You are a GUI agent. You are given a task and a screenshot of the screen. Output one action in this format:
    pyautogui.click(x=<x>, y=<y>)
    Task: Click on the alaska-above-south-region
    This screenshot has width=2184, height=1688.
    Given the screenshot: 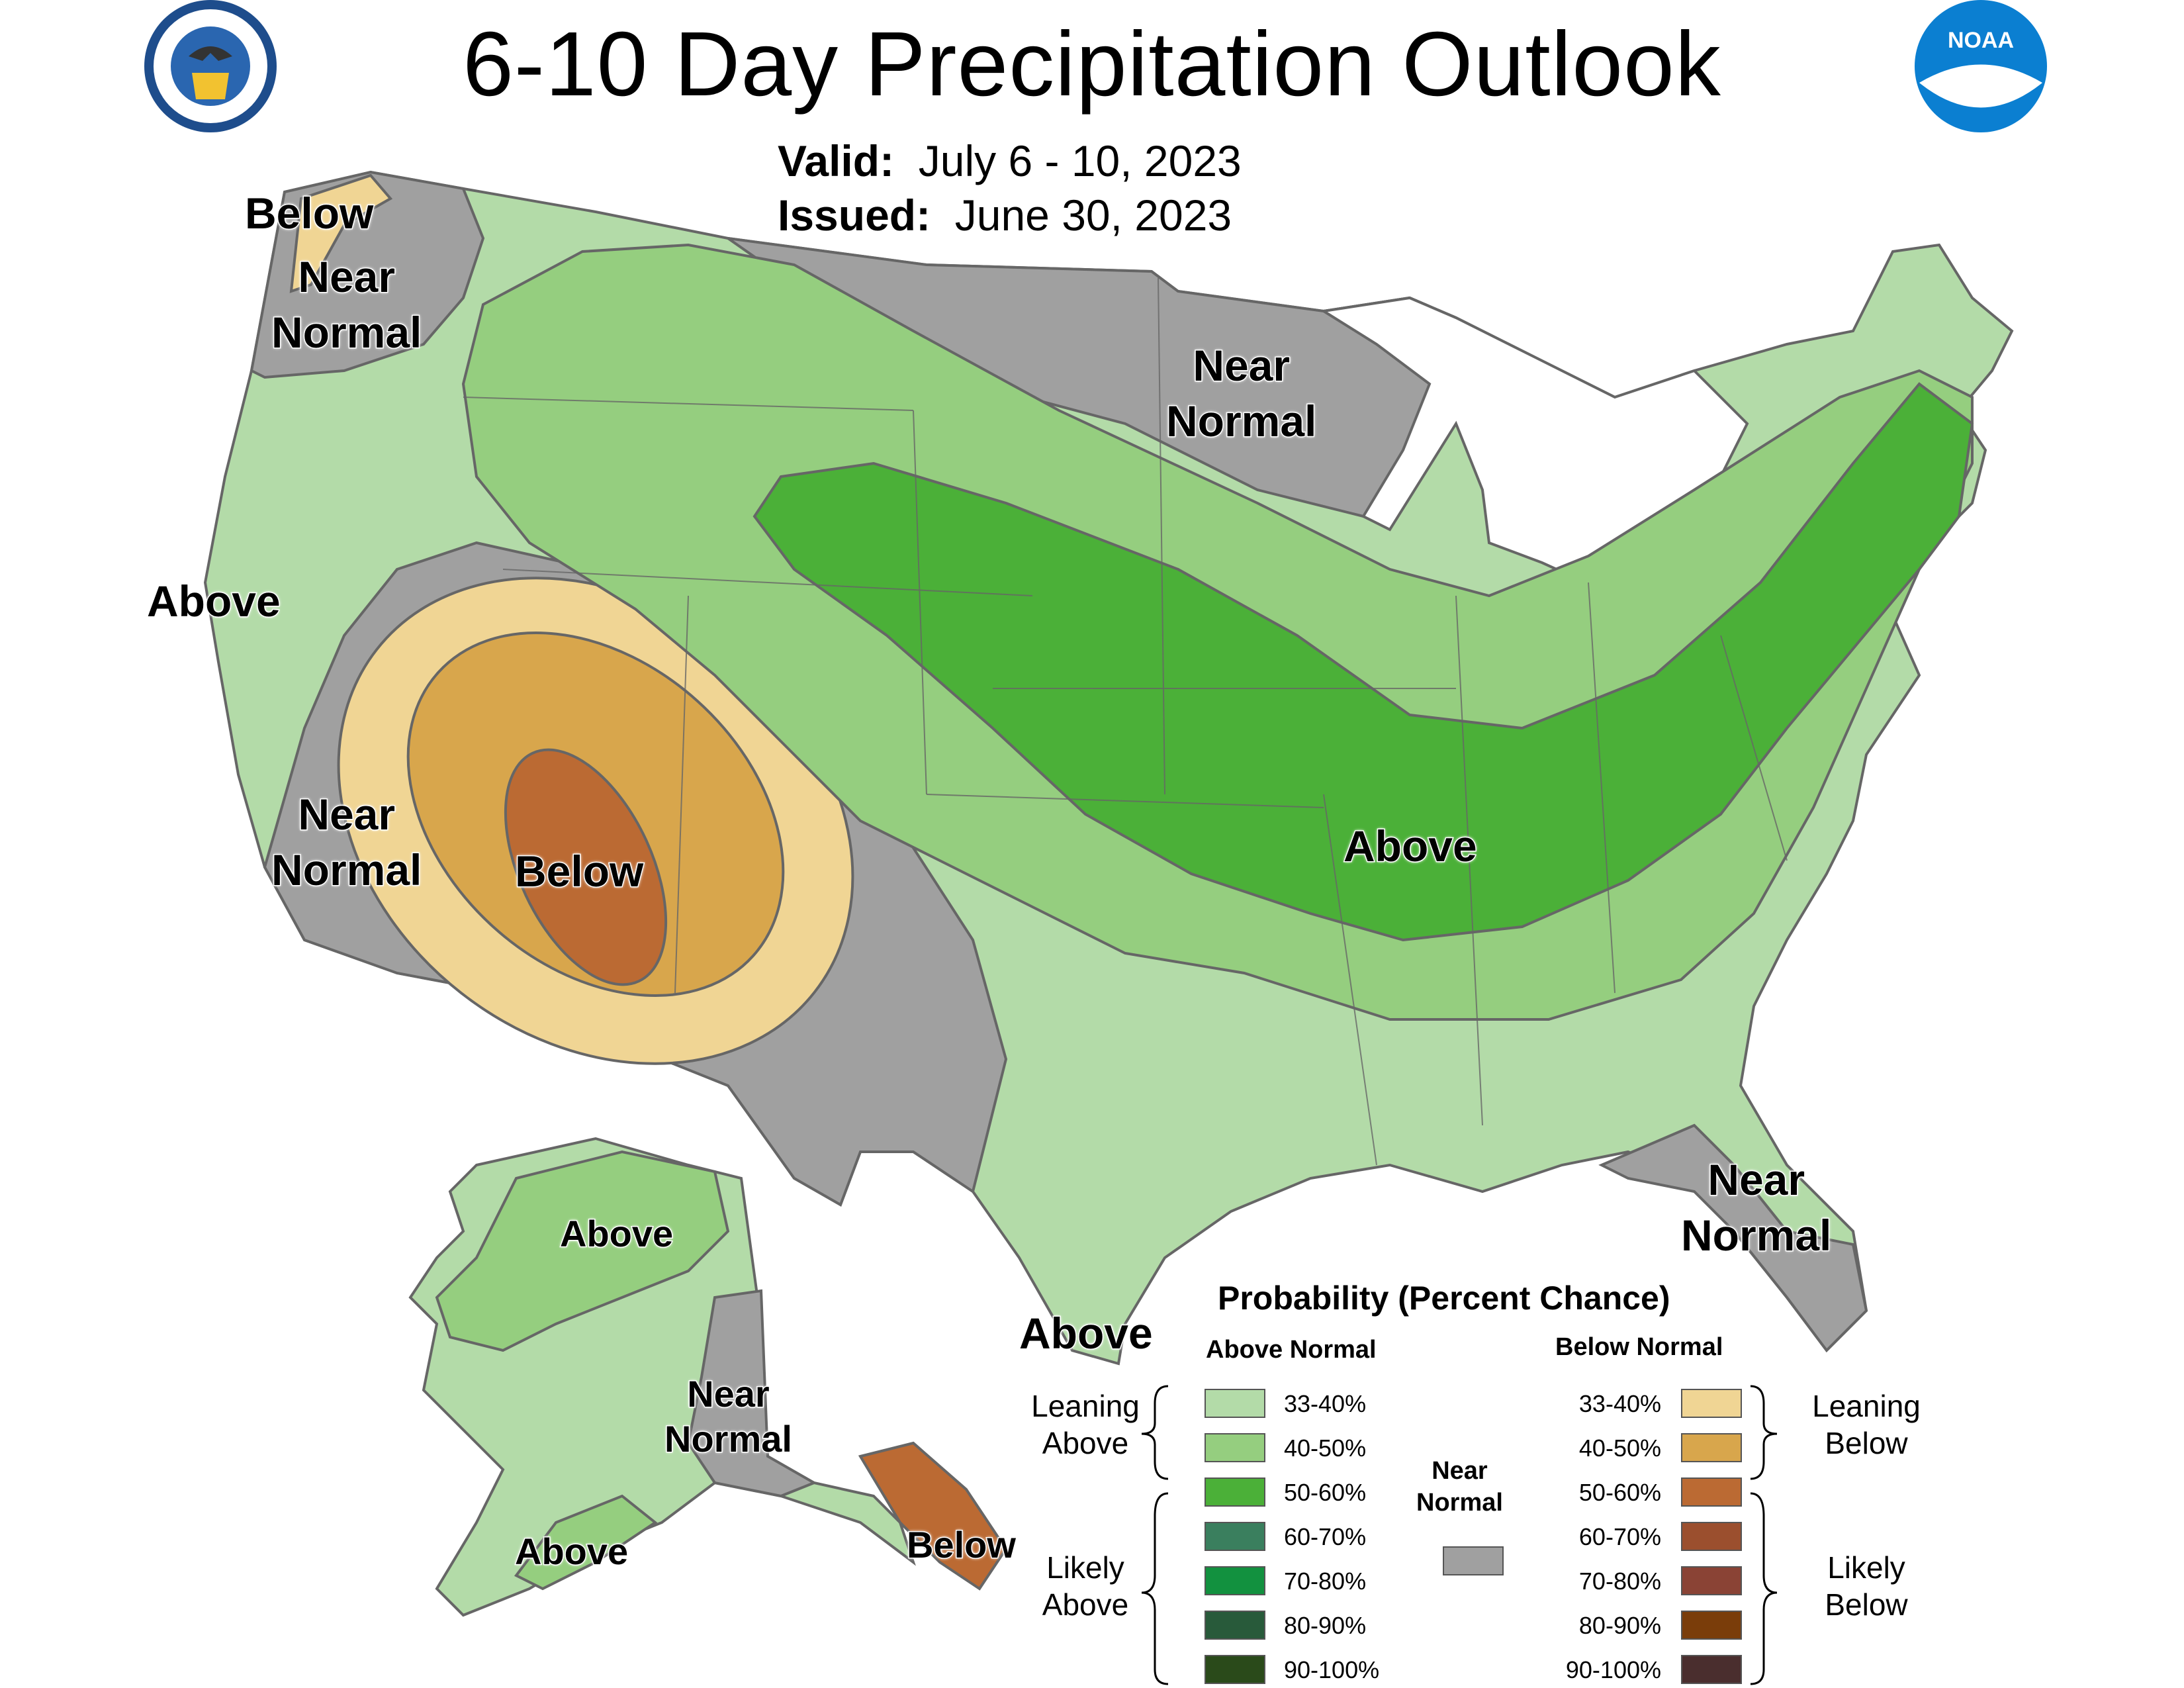 What is the action you would take?
    pyautogui.click(x=586, y=1542)
    